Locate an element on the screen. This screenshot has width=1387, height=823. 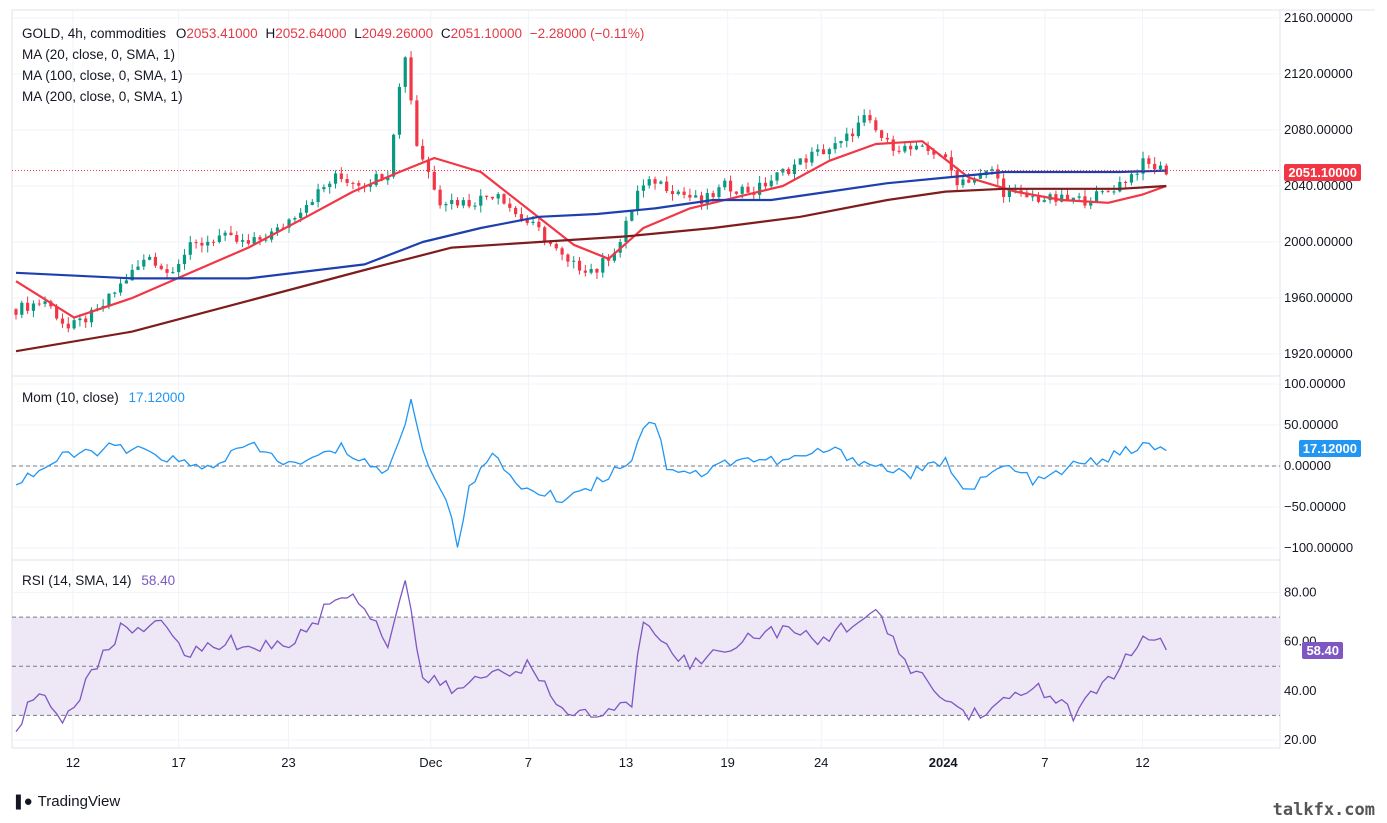
y-tick-label: 2000.00000 is located at coordinates (1318, 241).